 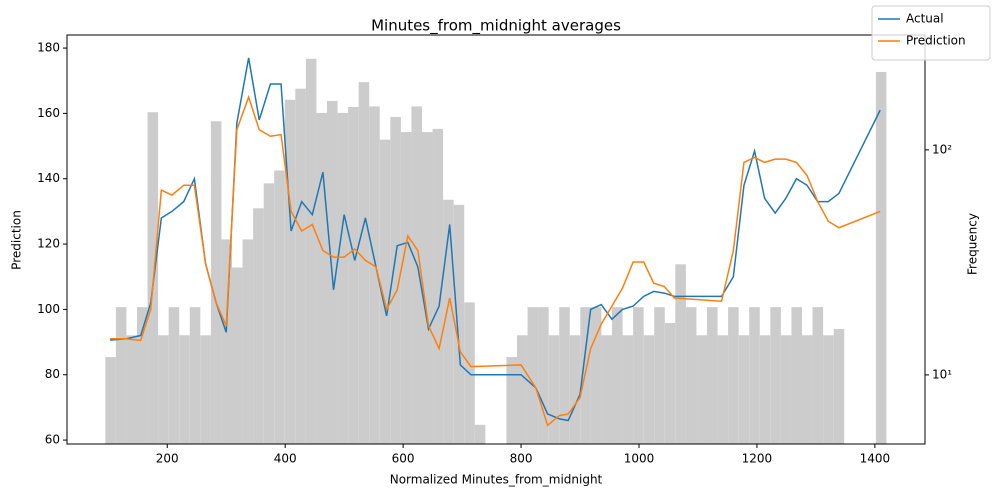 I want to click on y-axis-label: Prediction, so click(x=17, y=240).